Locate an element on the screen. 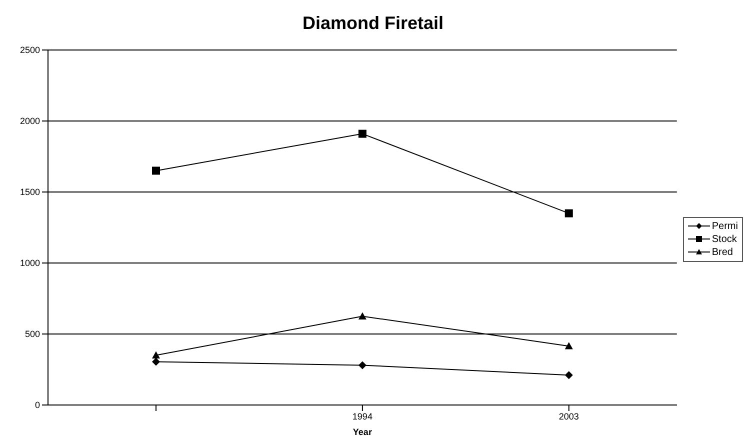 Image resolution: width=755 pixels, height=448 pixels. y-tick-label: 1500 is located at coordinates (30, 192).